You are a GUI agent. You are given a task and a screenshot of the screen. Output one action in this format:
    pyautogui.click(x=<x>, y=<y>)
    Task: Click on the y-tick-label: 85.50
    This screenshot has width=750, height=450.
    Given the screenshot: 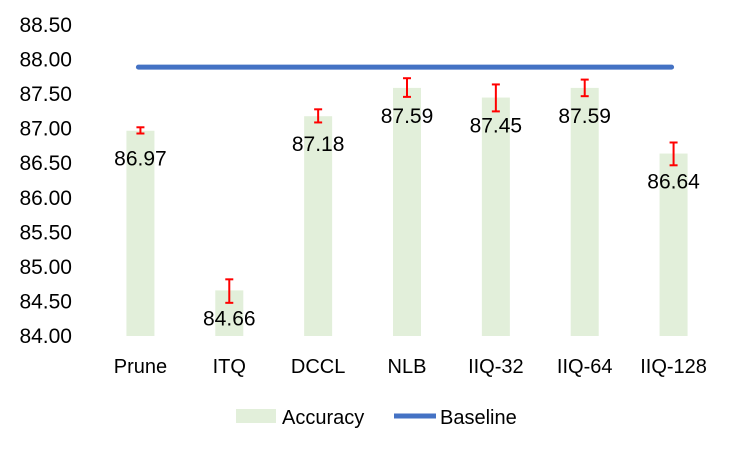 What is the action you would take?
    pyautogui.click(x=45, y=232)
    